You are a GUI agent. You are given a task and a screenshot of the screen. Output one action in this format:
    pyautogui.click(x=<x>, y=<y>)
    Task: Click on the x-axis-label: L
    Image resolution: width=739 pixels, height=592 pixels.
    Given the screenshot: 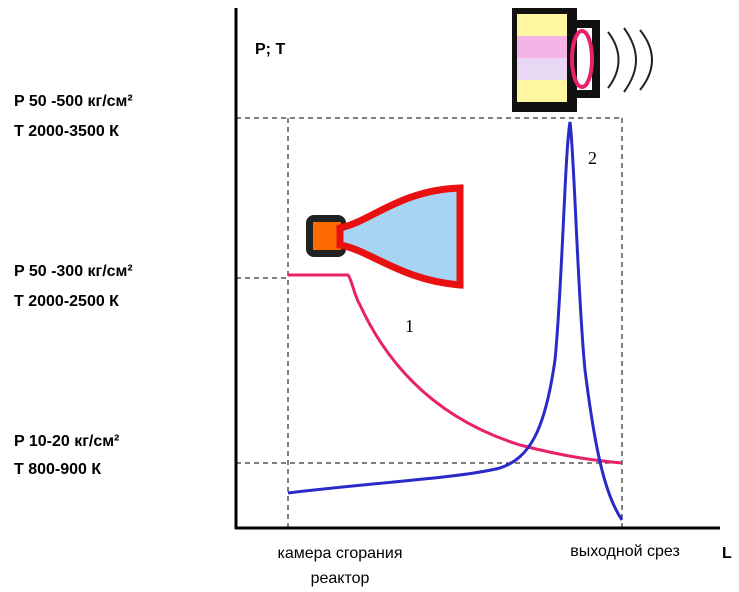 What is the action you would take?
    pyautogui.click(x=727, y=553)
    